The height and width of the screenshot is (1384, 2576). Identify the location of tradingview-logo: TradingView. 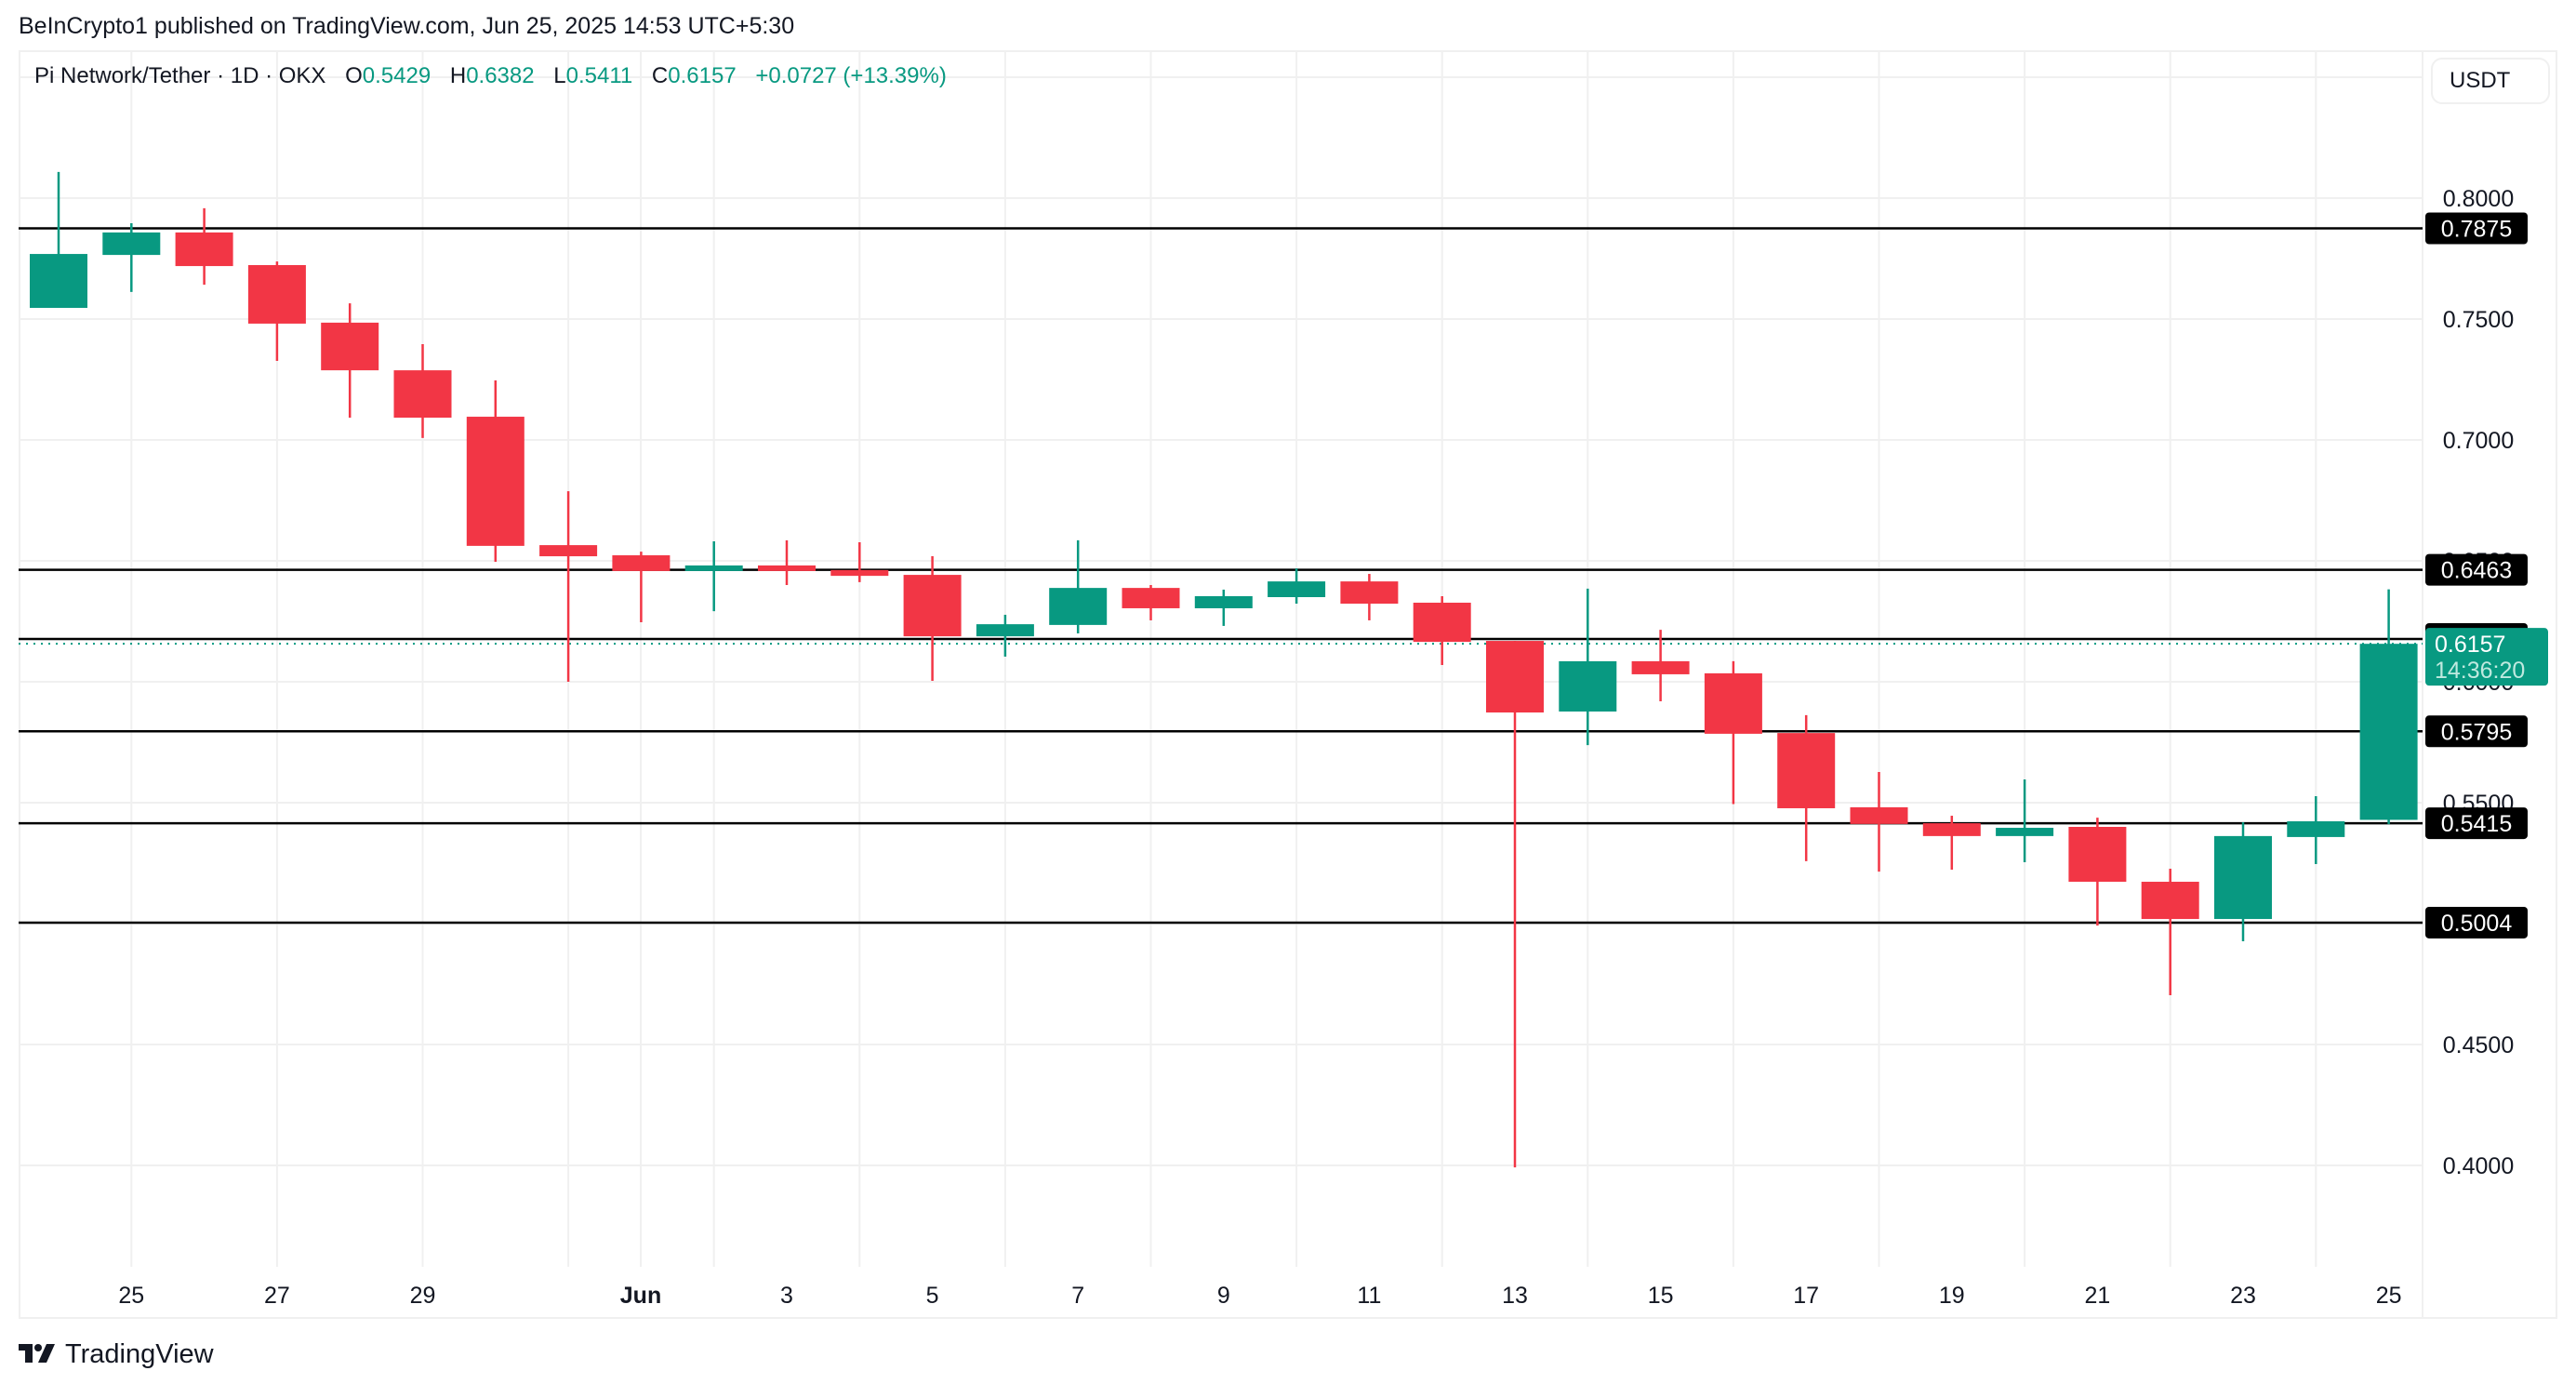
(116, 1354).